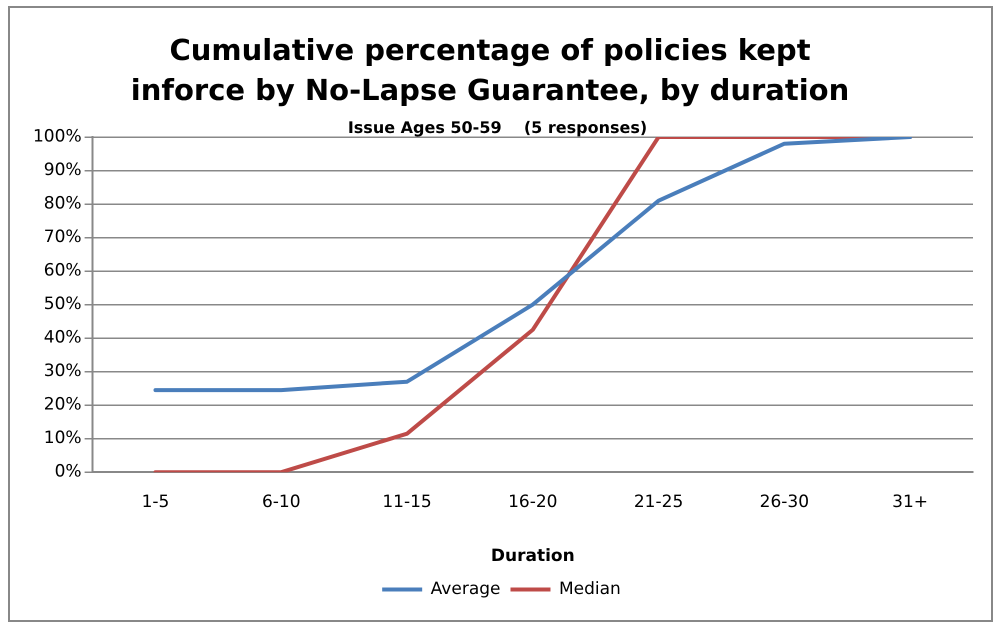 The height and width of the screenshot is (624, 995). Describe the element at coordinates (63, 438) in the screenshot. I see `y-tick-label: 10%` at that location.